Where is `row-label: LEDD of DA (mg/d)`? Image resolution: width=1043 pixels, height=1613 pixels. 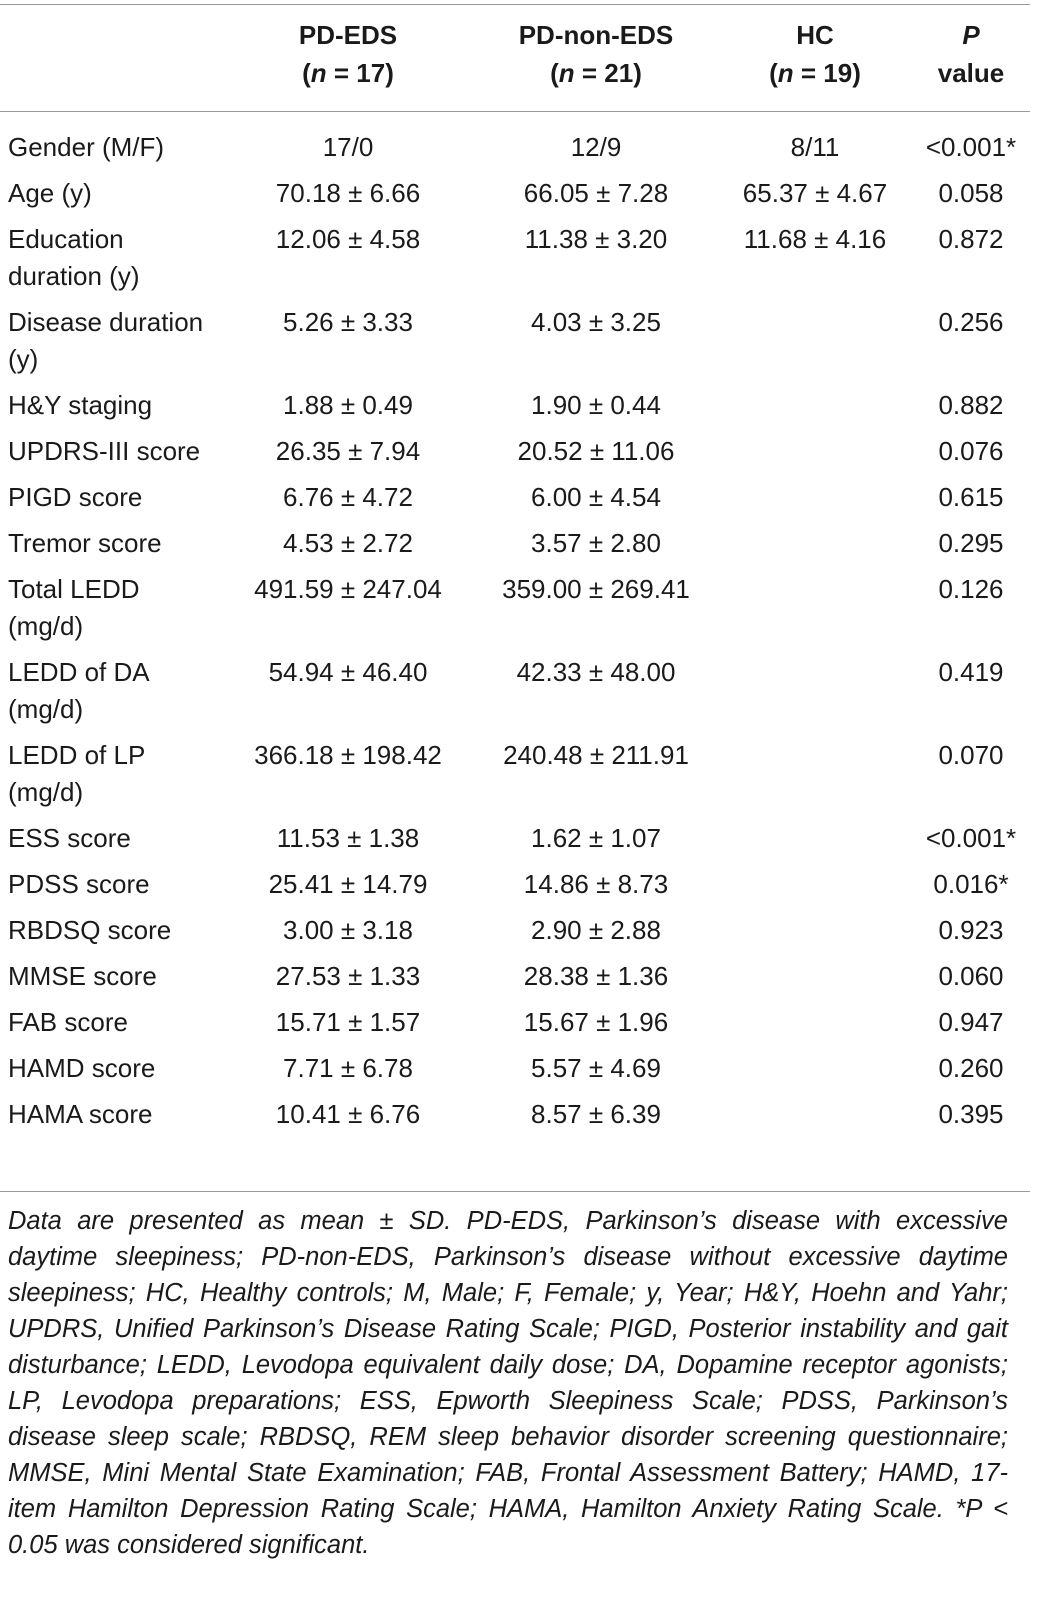
row-label: LEDD of DA (mg/d) is located at coordinates (78, 690).